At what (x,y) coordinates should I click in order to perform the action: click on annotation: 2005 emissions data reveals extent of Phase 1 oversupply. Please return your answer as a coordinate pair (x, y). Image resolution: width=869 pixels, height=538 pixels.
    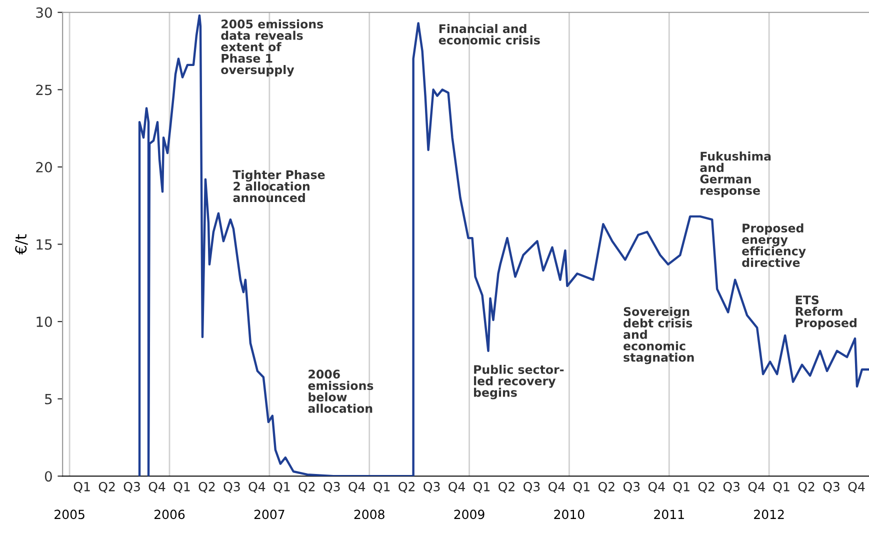
    Looking at the image, I should click on (272, 48).